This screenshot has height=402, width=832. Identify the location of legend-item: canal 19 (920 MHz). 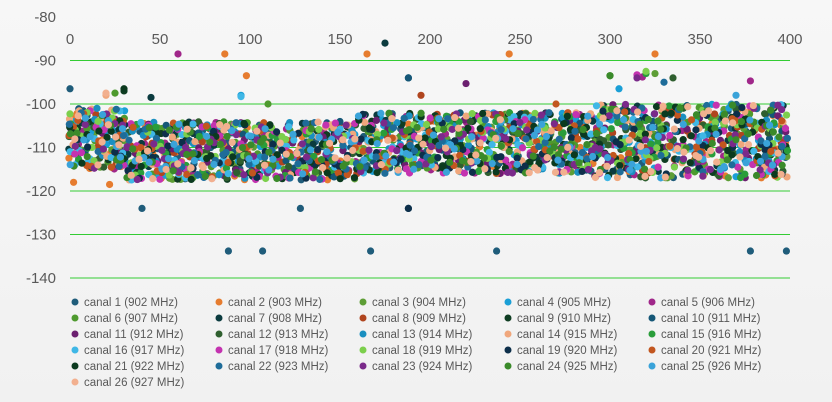
(561, 351).